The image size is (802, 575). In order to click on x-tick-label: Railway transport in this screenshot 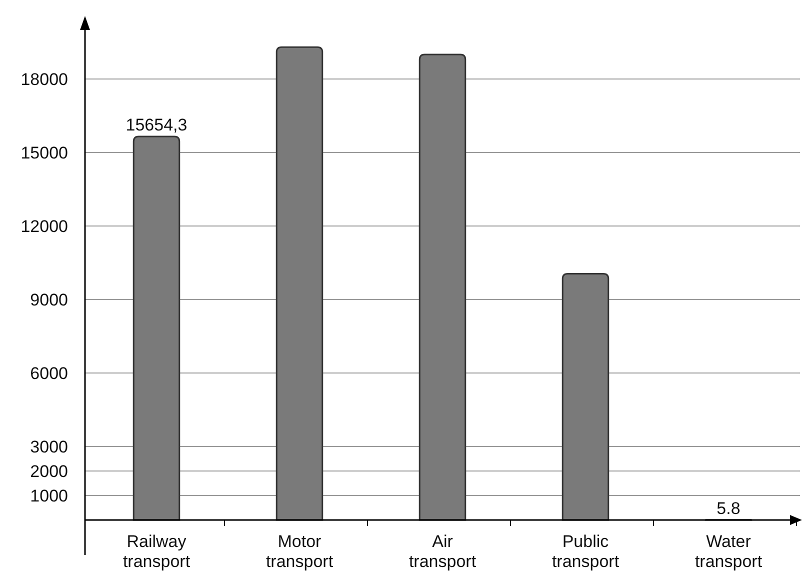, I will do `click(156, 551)`.